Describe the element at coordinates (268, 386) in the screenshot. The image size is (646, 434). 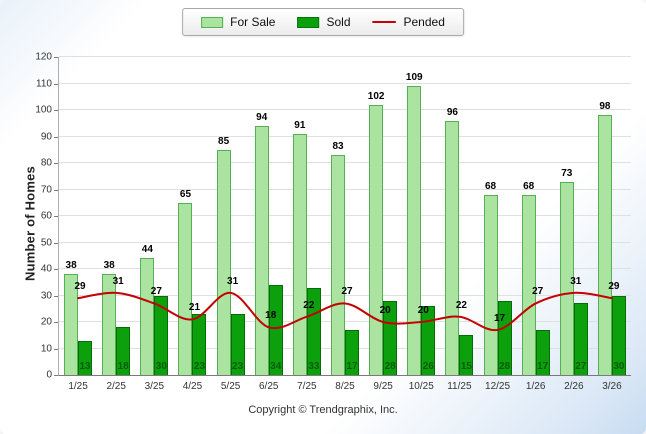
I see `x-axis-label: 6/25` at that location.